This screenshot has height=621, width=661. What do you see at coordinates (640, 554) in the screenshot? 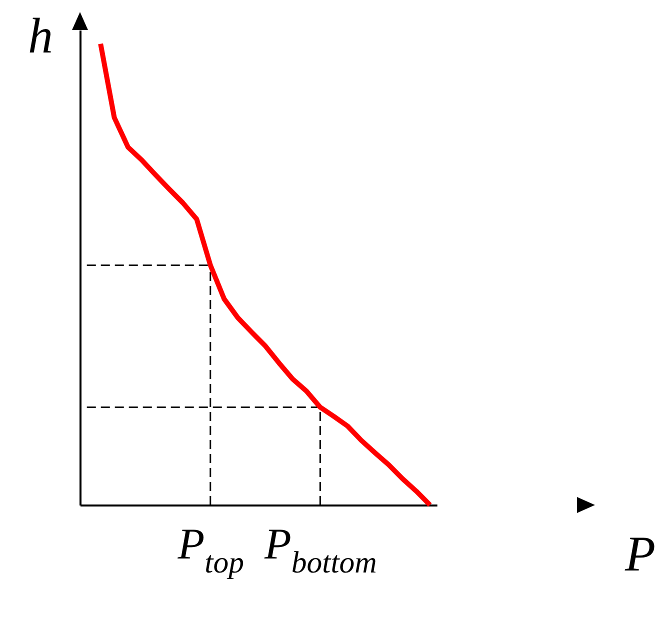
I see `x-axis-title: P` at bounding box center [640, 554].